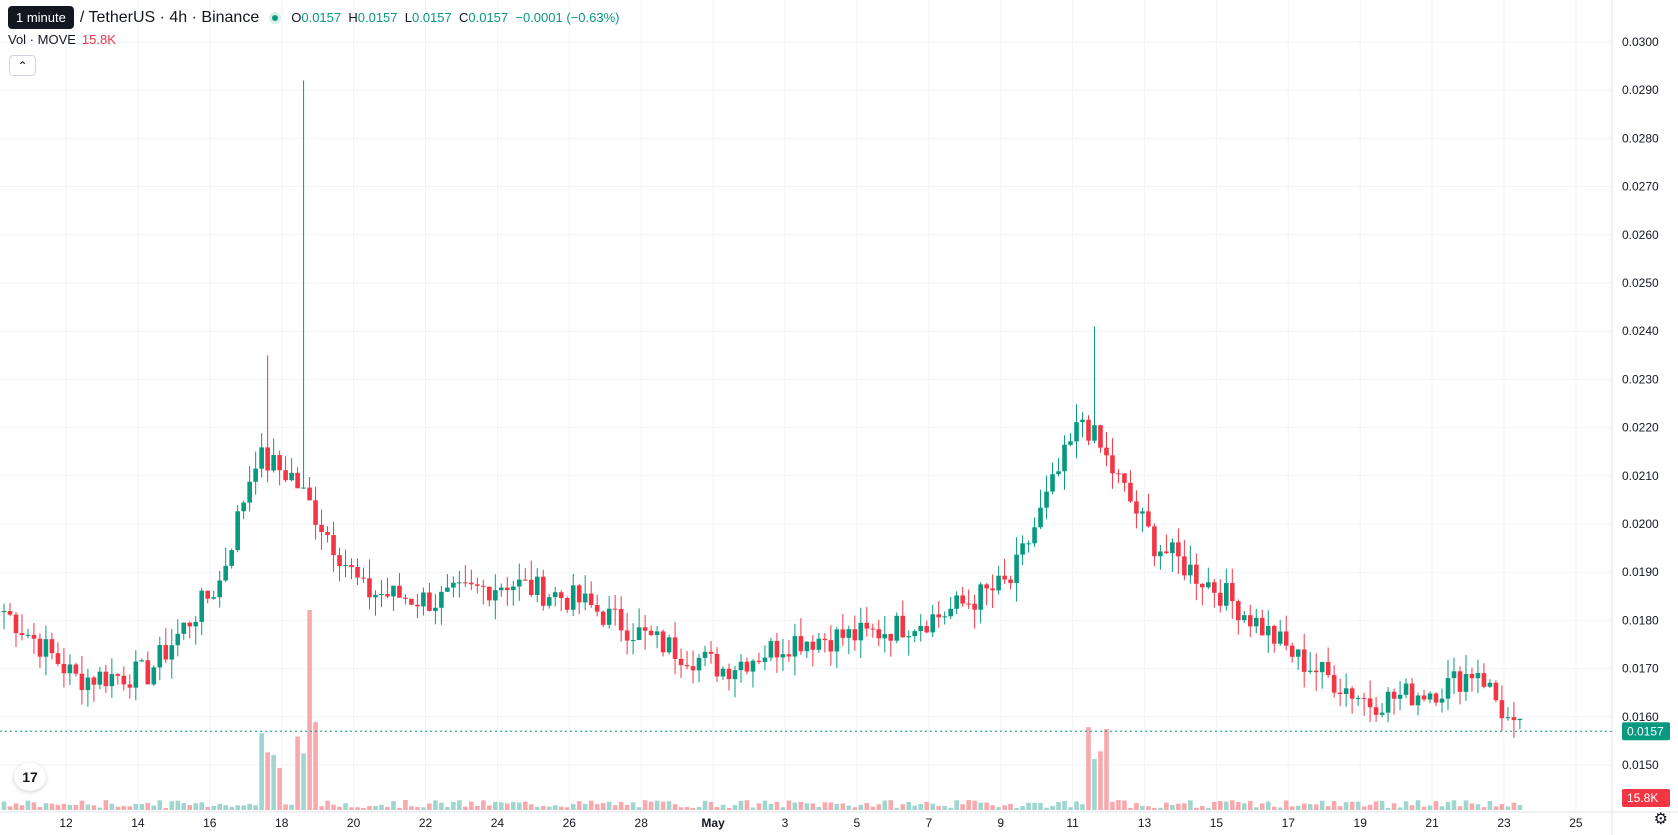  What do you see at coordinates (1072, 823) in the screenshot?
I see `time-tick: 11` at bounding box center [1072, 823].